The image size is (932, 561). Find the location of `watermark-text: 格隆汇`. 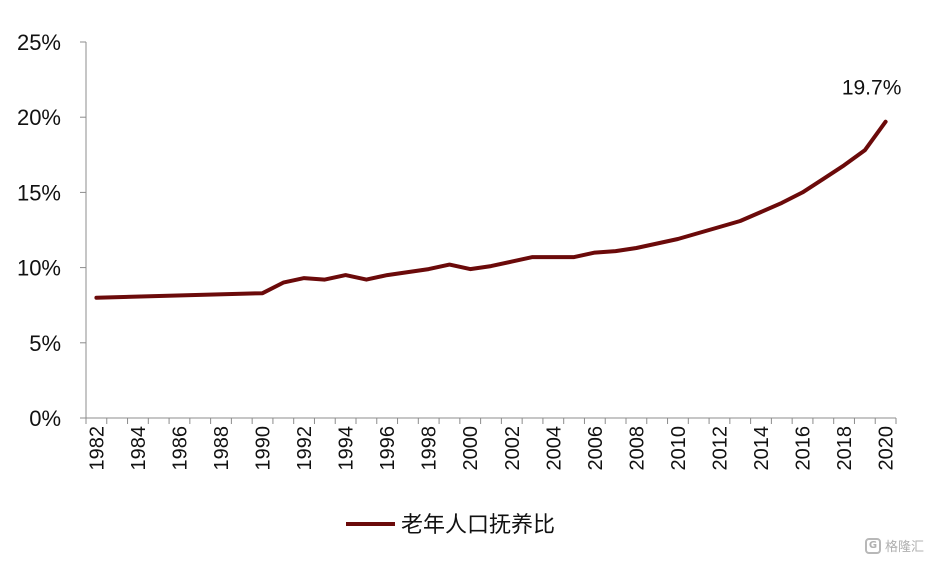

watermark-text: 格隆汇 is located at coordinates (904, 547).